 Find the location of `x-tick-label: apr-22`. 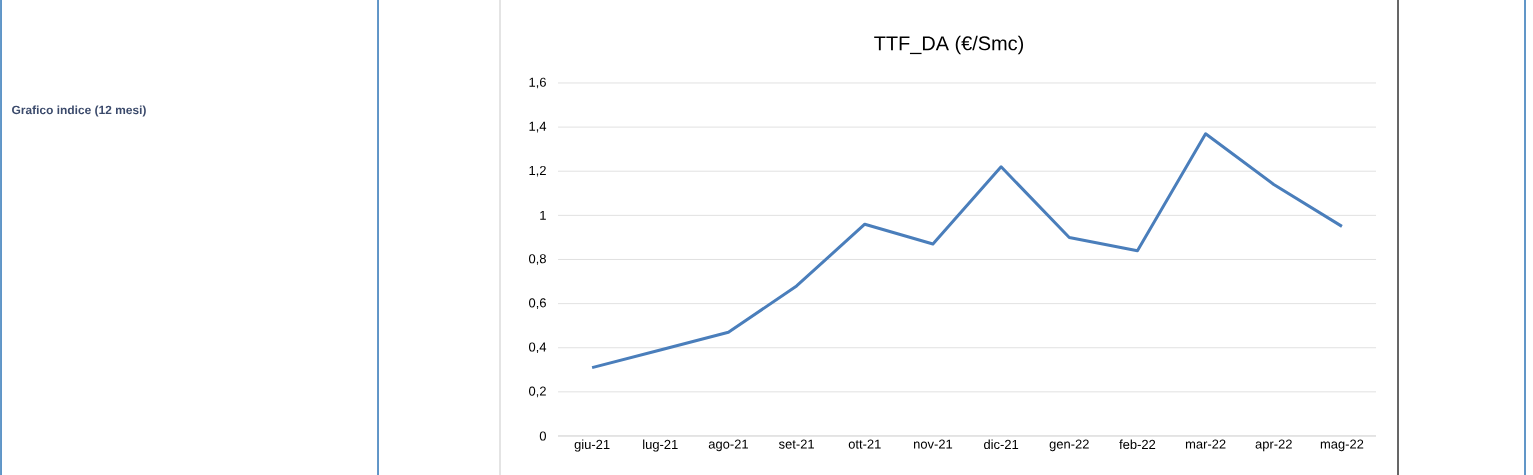

x-tick-label: apr-22 is located at coordinates (1273, 445).